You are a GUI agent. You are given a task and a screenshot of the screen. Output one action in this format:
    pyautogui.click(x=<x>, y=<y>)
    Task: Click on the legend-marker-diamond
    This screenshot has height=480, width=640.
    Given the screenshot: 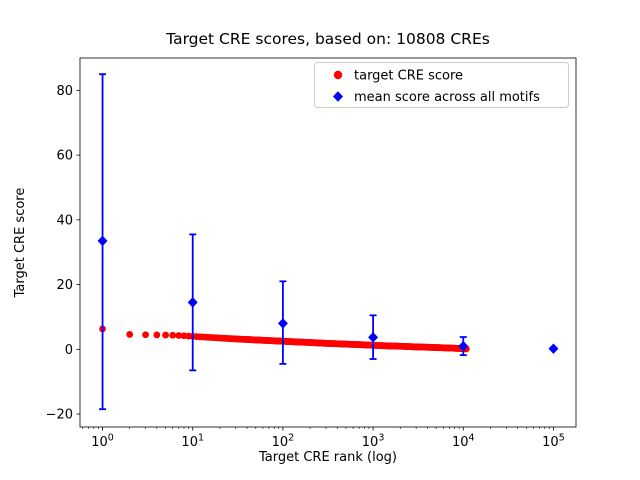 What is the action you would take?
    pyautogui.click(x=338, y=96)
    